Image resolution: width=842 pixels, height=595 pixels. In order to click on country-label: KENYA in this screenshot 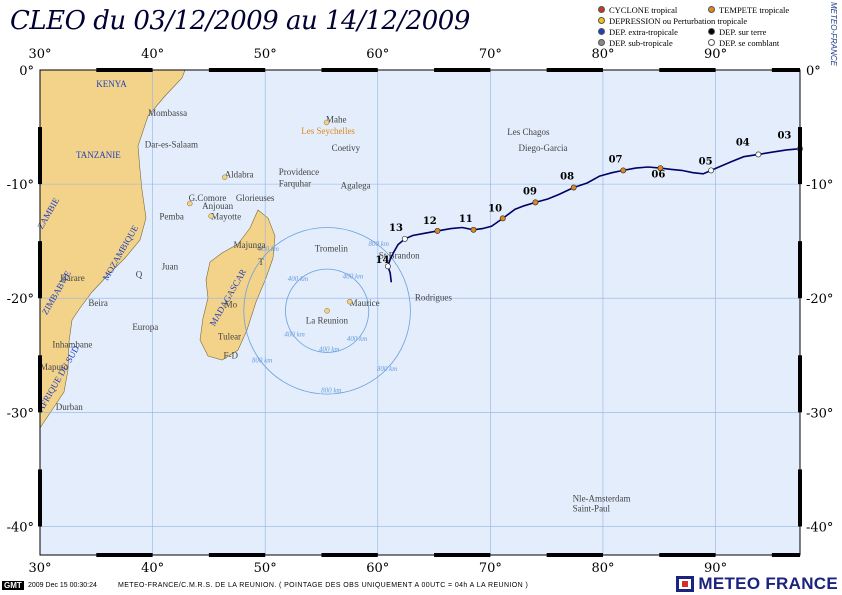, I will do `click(111, 84)`.